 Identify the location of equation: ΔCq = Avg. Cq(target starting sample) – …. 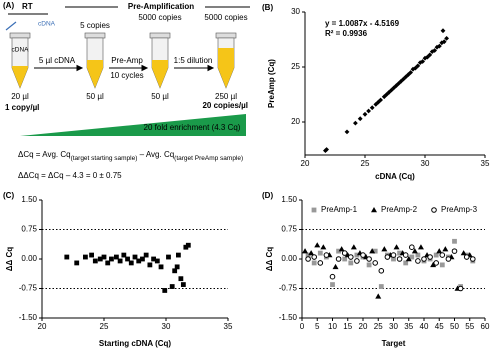
(130, 156).